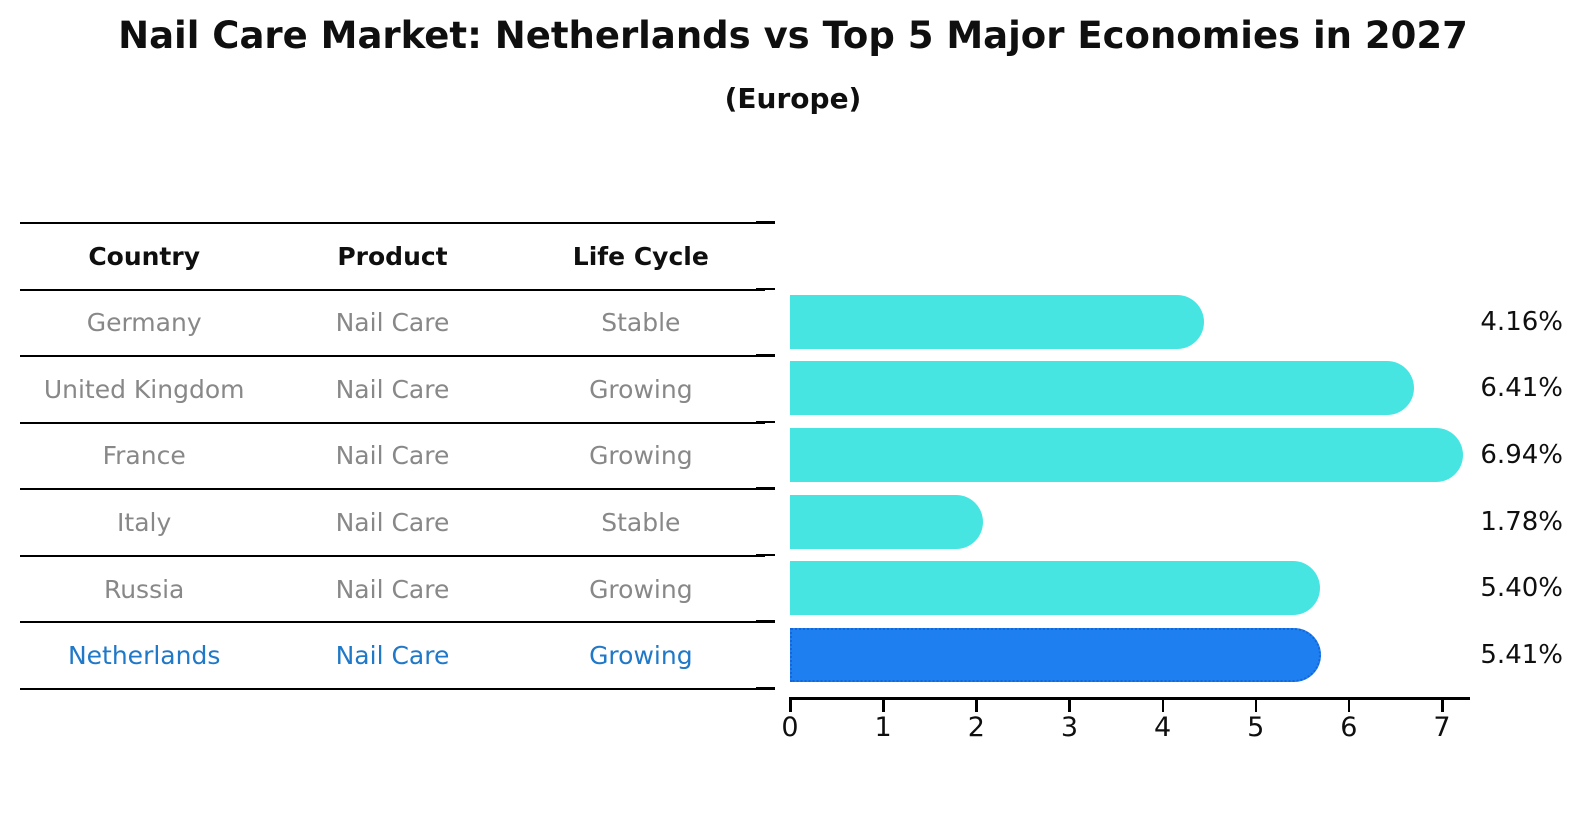 This screenshot has width=1586, height=823. What do you see at coordinates (1521, 654) in the screenshot?
I see `bar-value-label: 5.41%` at bounding box center [1521, 654].